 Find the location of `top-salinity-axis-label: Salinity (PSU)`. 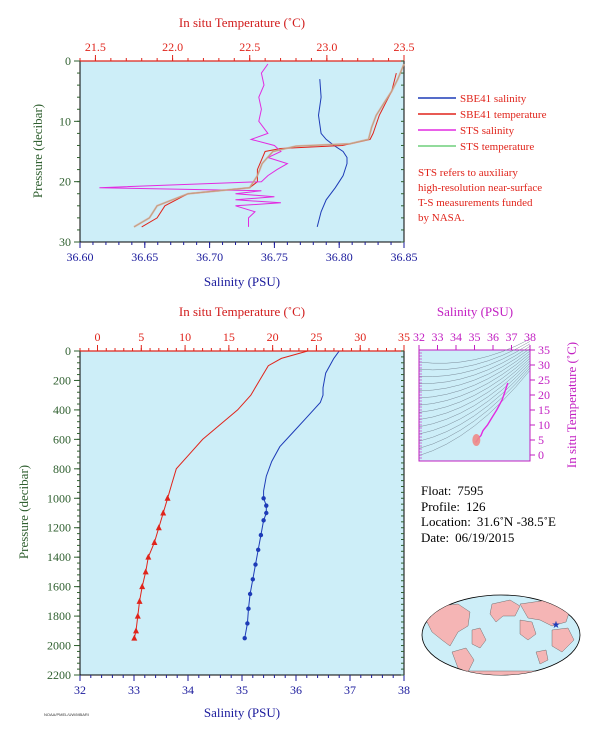

top-salinity-axis-label: Salinity (PSU) is located at coordinates (242, 281).